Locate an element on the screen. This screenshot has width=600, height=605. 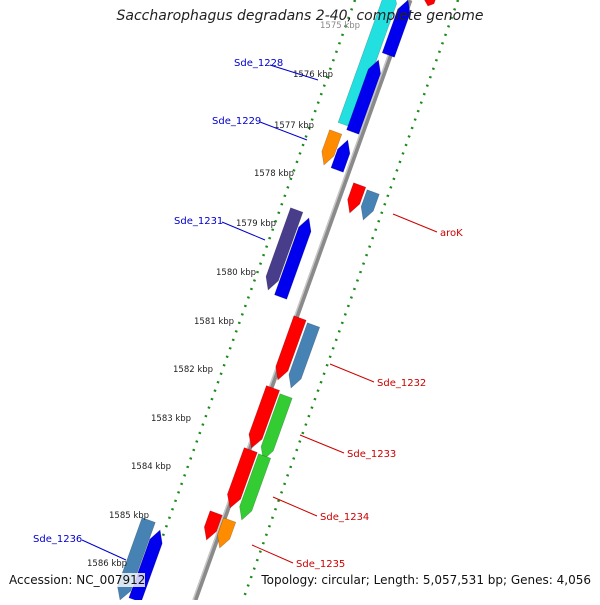
cds-blue-feature-1231b is located at coordinates (293, 258).